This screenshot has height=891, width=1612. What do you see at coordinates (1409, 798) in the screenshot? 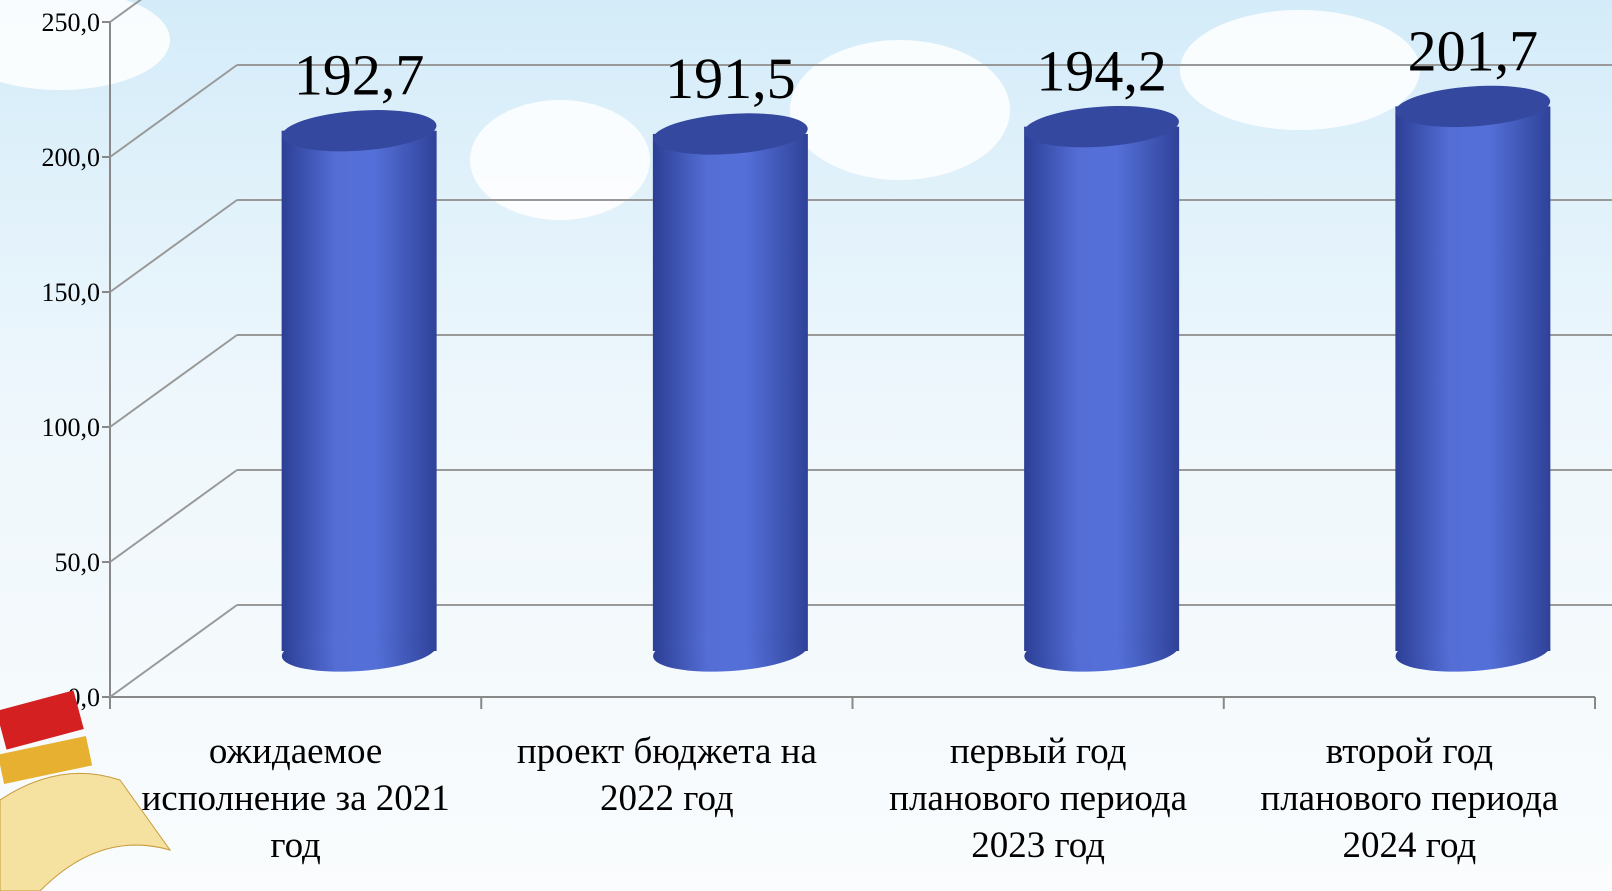
I see `x-tick-label: второй год планового периода 2024 год` at bounding box center [1409, 798].